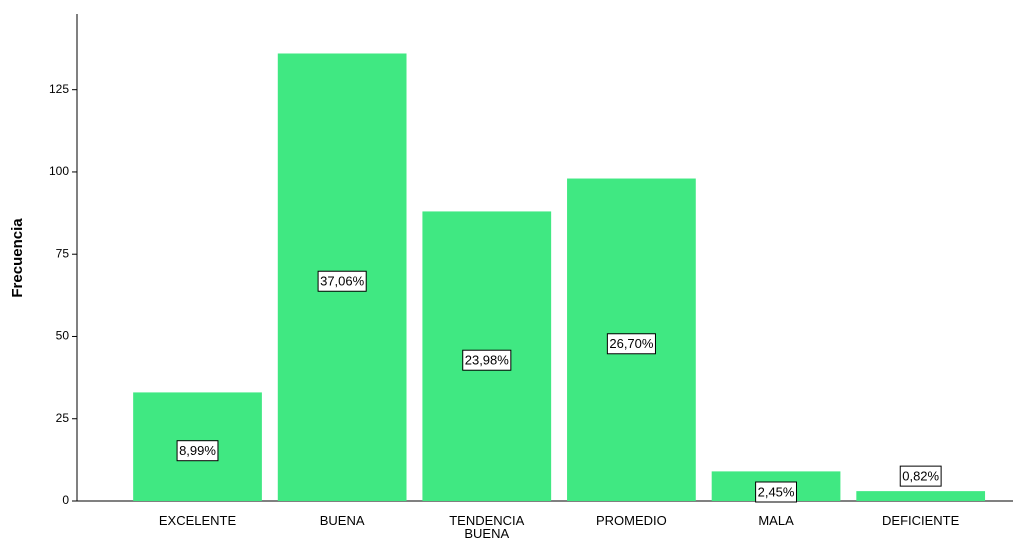 This screenshot has width=1027, height=541. I want to click on data-label: 23,98%, so click(487, 360).